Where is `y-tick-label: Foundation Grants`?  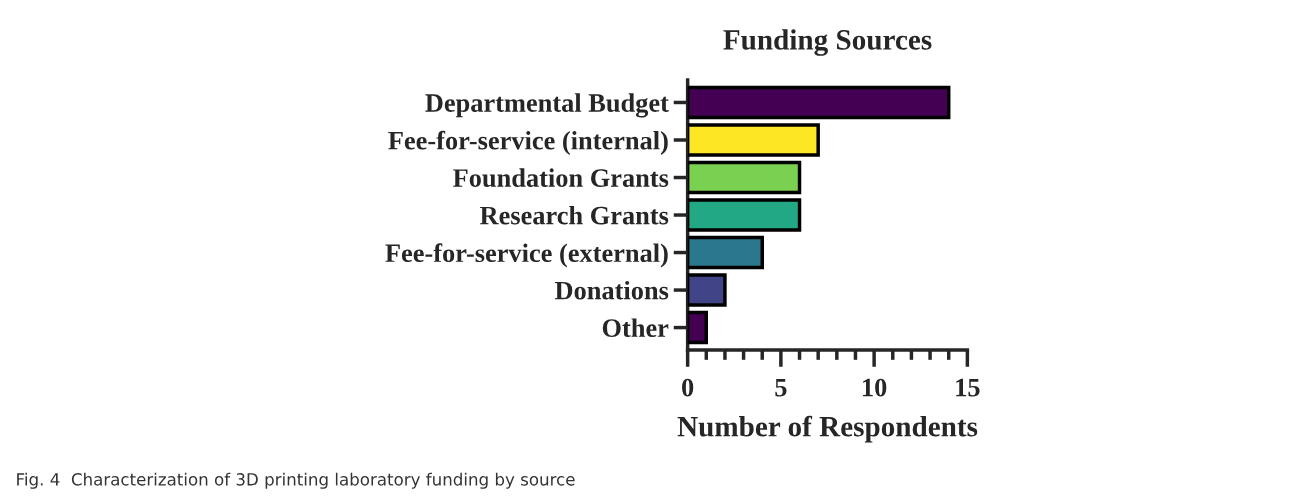
y-tick-label: Foundation Grants is located at coordinates (561, 177).